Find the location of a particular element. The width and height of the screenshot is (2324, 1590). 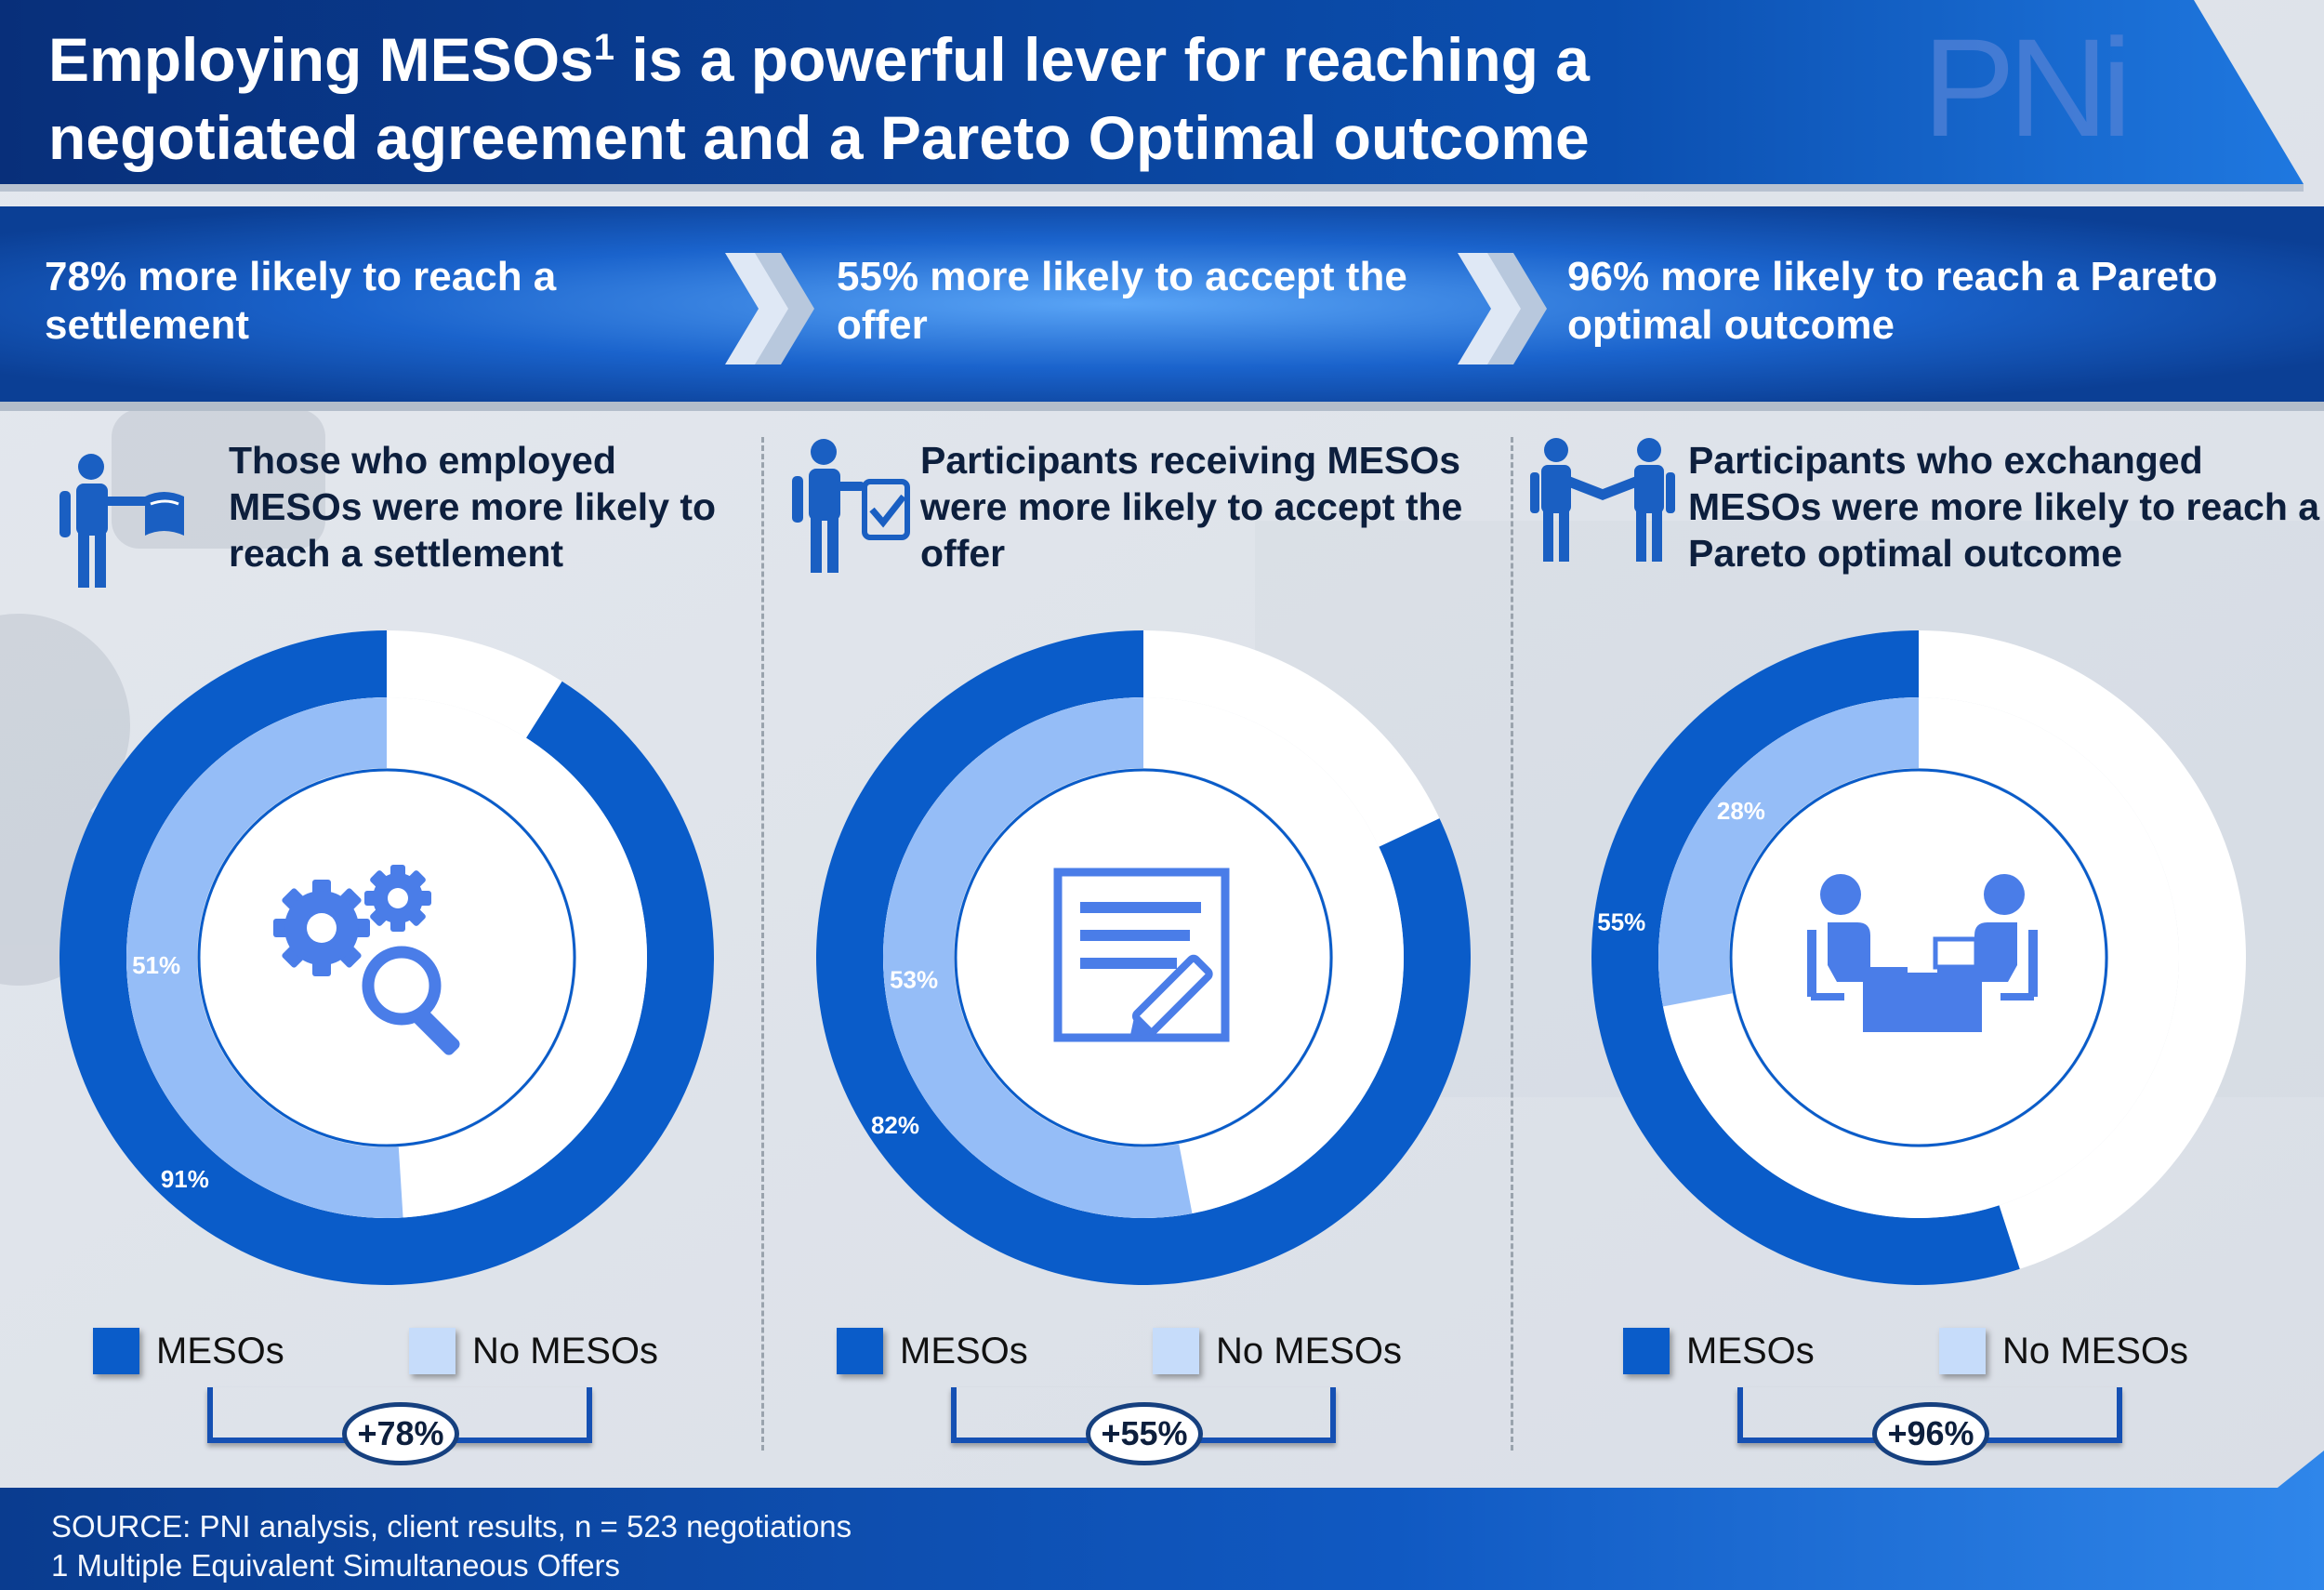

donut-center is located at coordinates (1918, 958).